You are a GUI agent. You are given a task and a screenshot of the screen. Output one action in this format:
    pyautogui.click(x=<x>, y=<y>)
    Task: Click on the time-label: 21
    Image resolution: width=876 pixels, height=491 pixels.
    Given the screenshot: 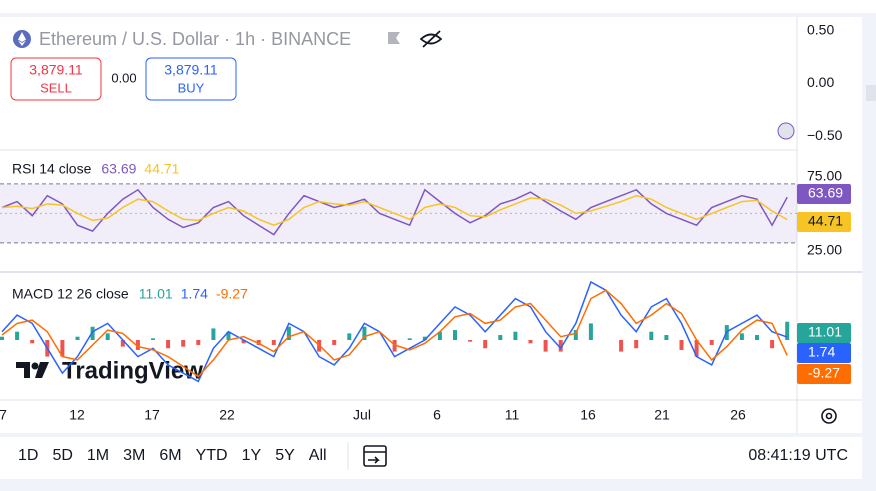 What is the action you would take?
    pyautogui.click(x=662, y=415)
    